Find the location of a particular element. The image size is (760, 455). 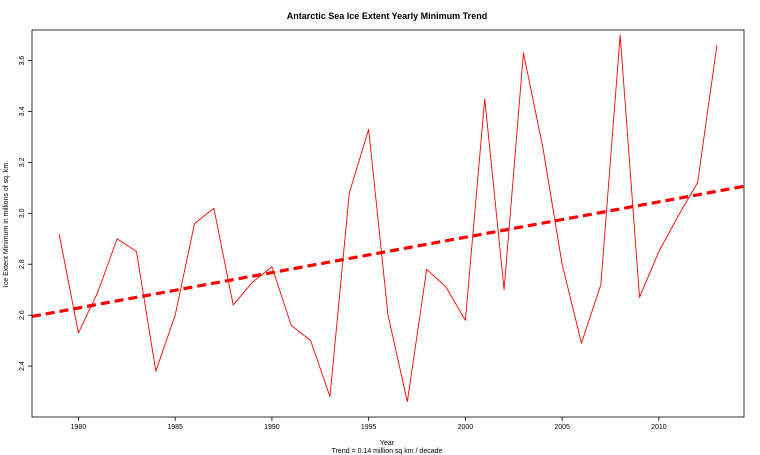

y-tick-label: 2.8 is located at coordinates (22, 264).